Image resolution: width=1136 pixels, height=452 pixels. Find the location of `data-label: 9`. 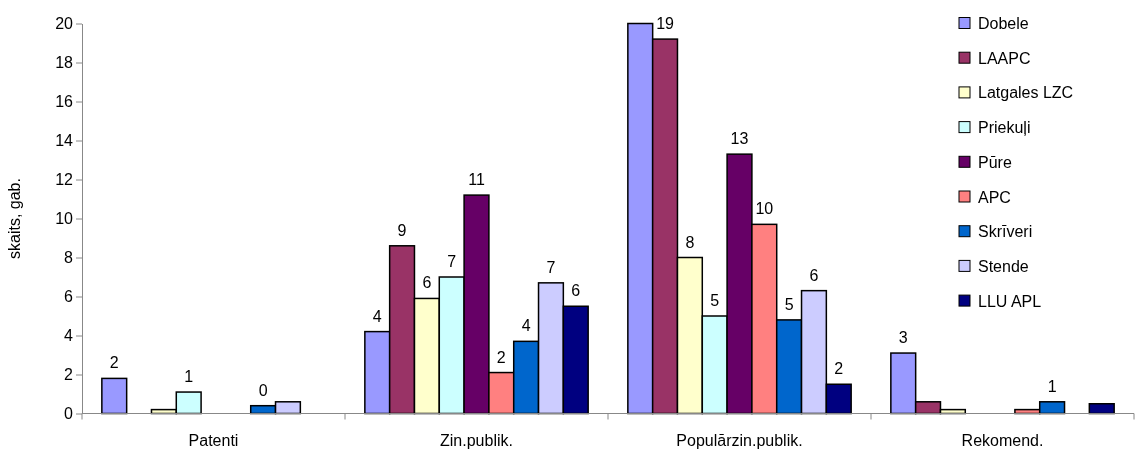

data-label: 9 is located at coordinates (402, 230).